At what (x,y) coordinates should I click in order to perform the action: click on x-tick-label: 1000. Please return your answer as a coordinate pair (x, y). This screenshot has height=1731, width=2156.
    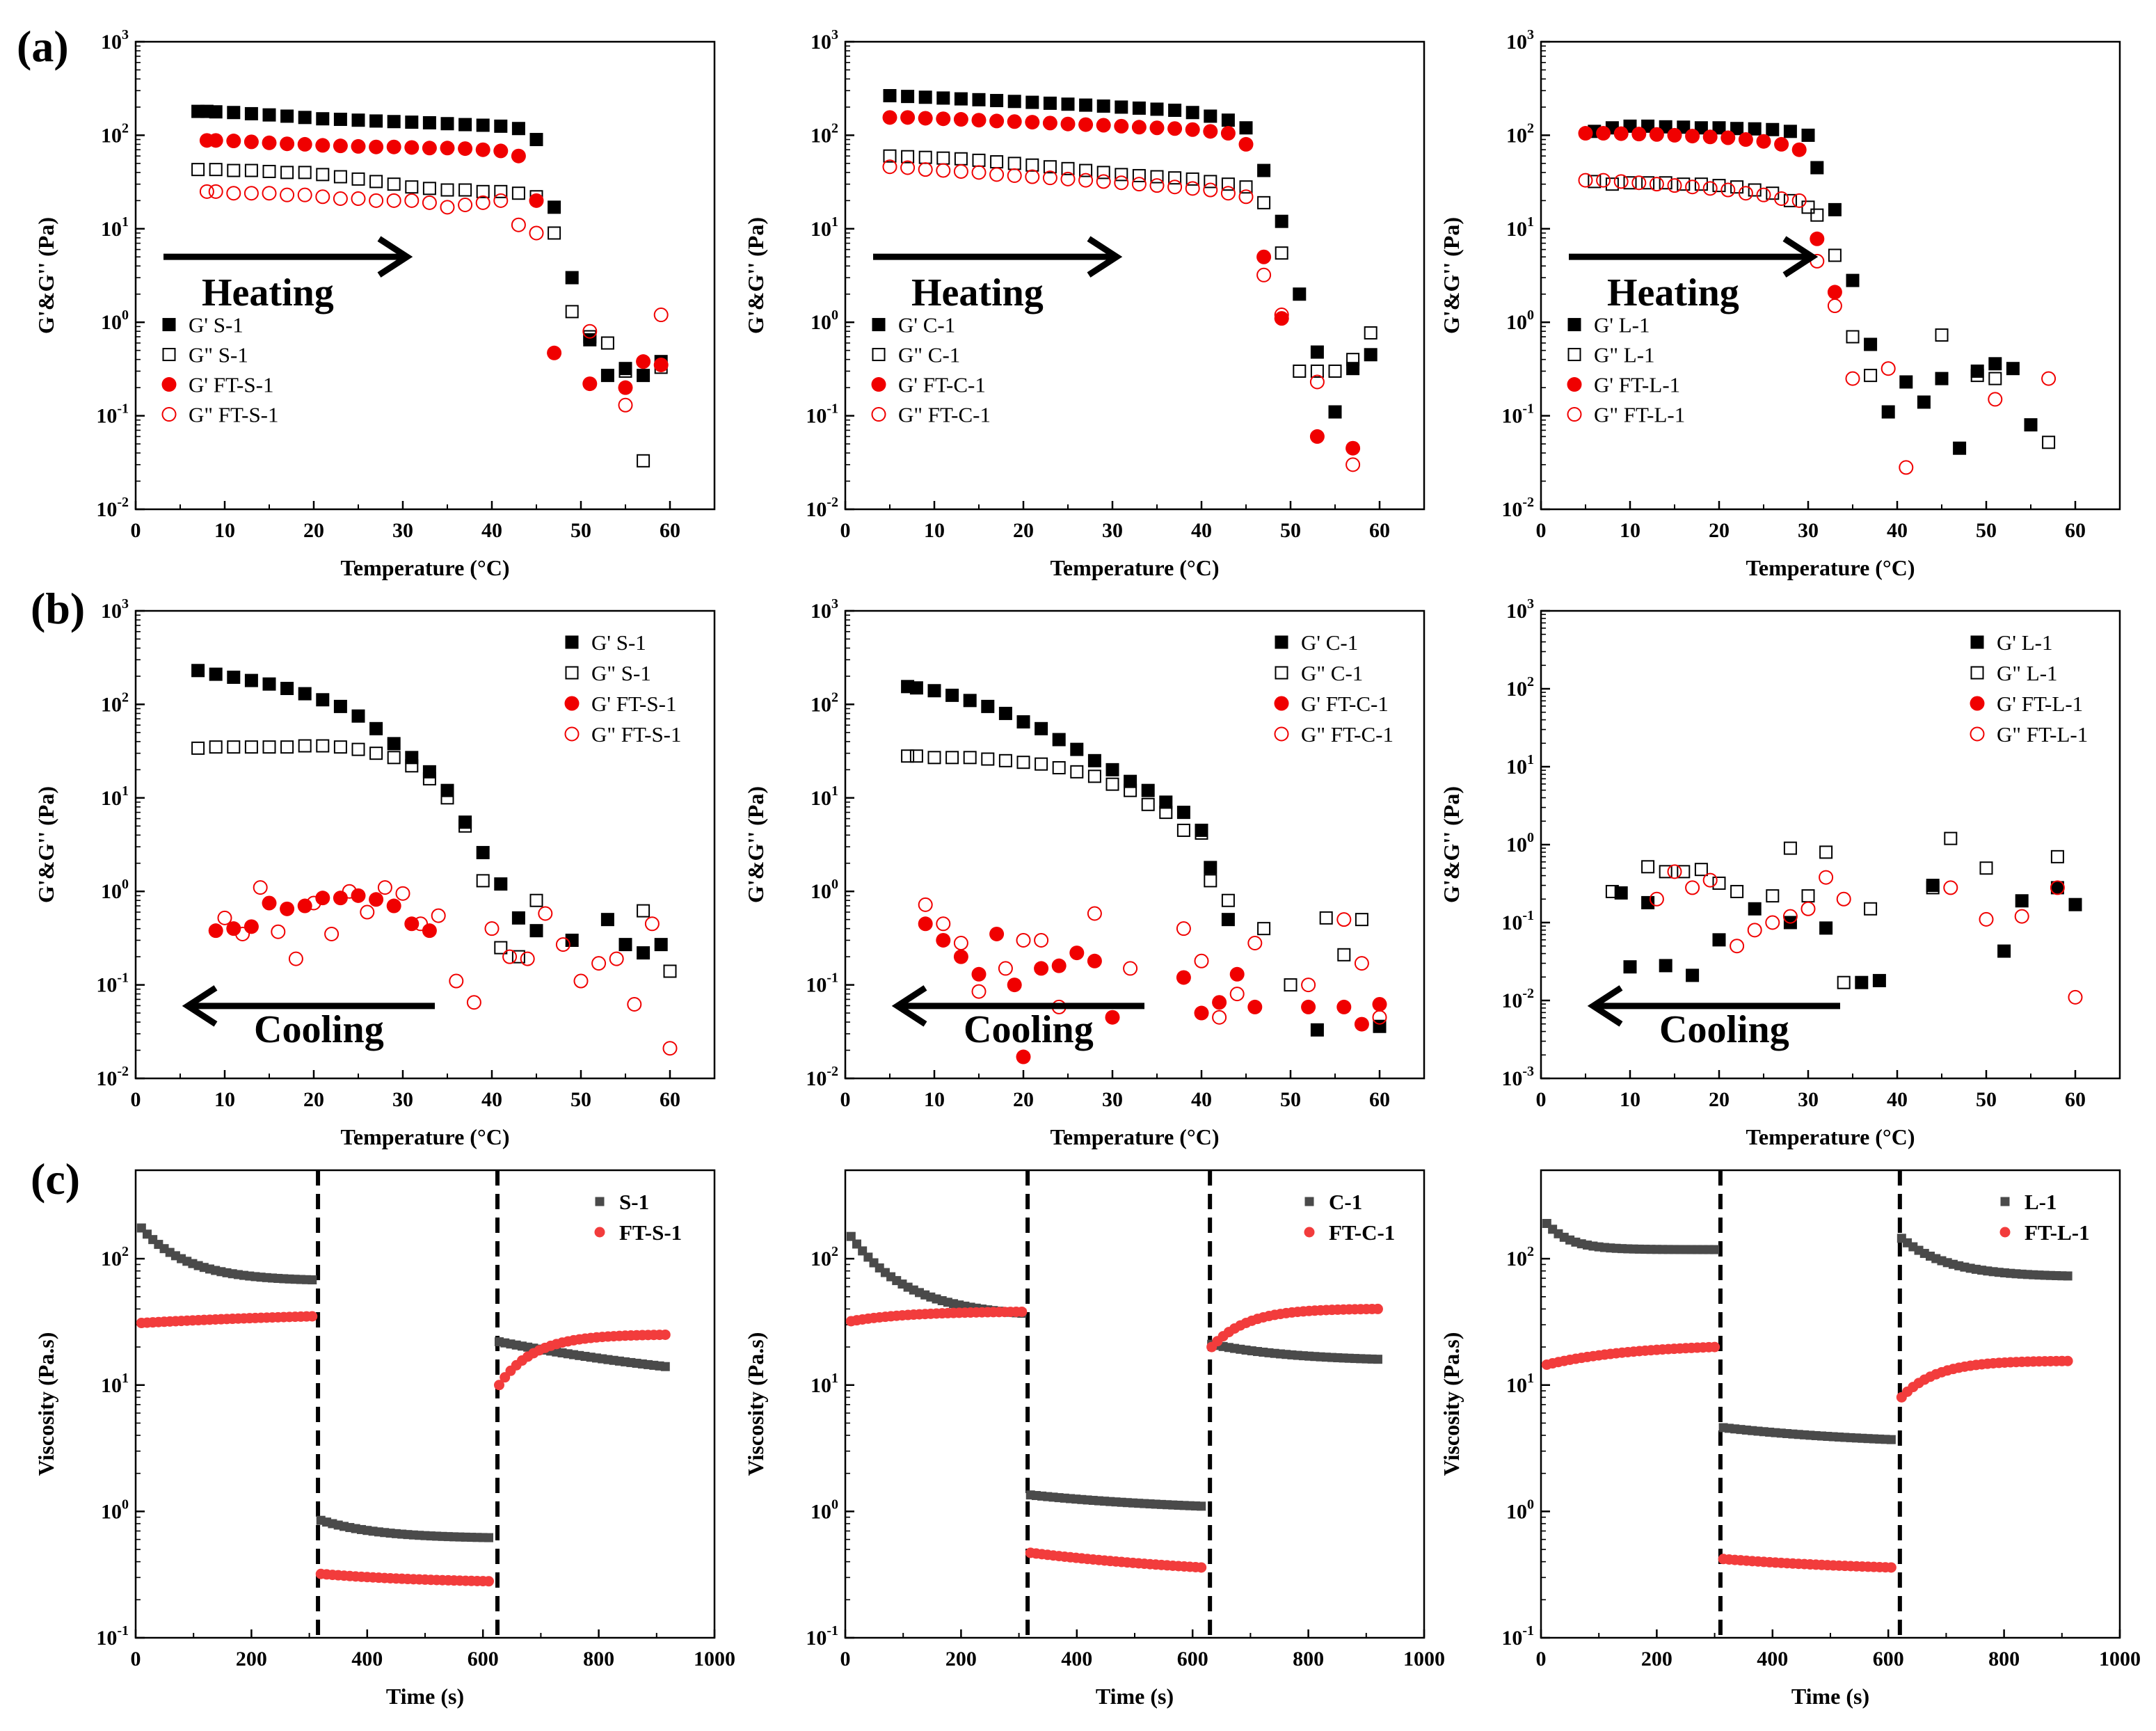
    Looking at the image, I should click on (2120, 1659).